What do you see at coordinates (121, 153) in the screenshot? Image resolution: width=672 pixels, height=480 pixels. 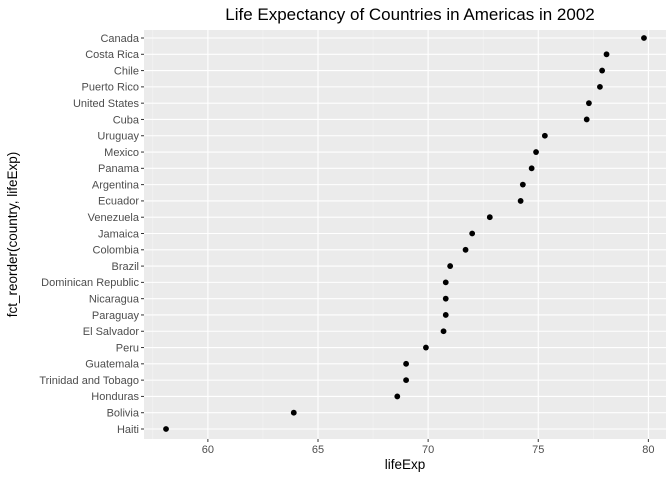 I see `y-tick-label: Mexico` at bounding box center [121, 153].